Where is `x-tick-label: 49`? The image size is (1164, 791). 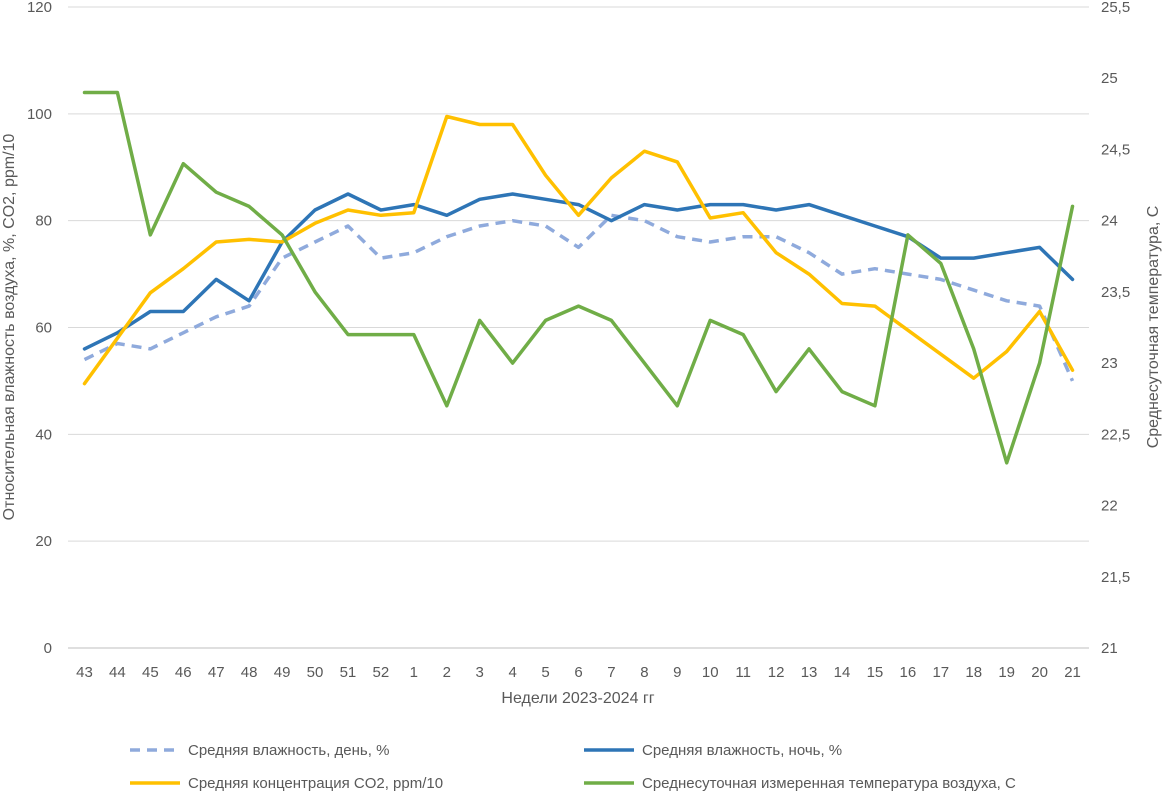
x-tick-label: 49 is located at coordinates (282, 672).